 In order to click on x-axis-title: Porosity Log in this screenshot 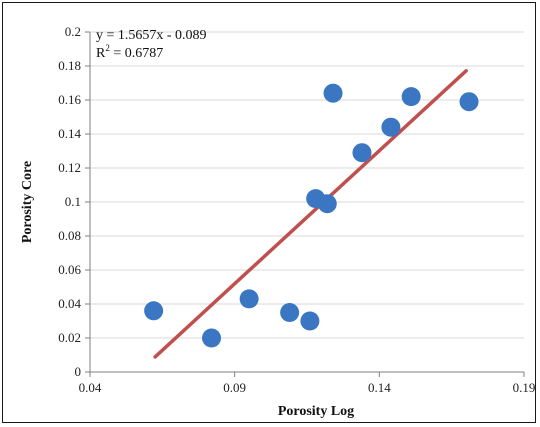, I will do `click(316, 411)`.